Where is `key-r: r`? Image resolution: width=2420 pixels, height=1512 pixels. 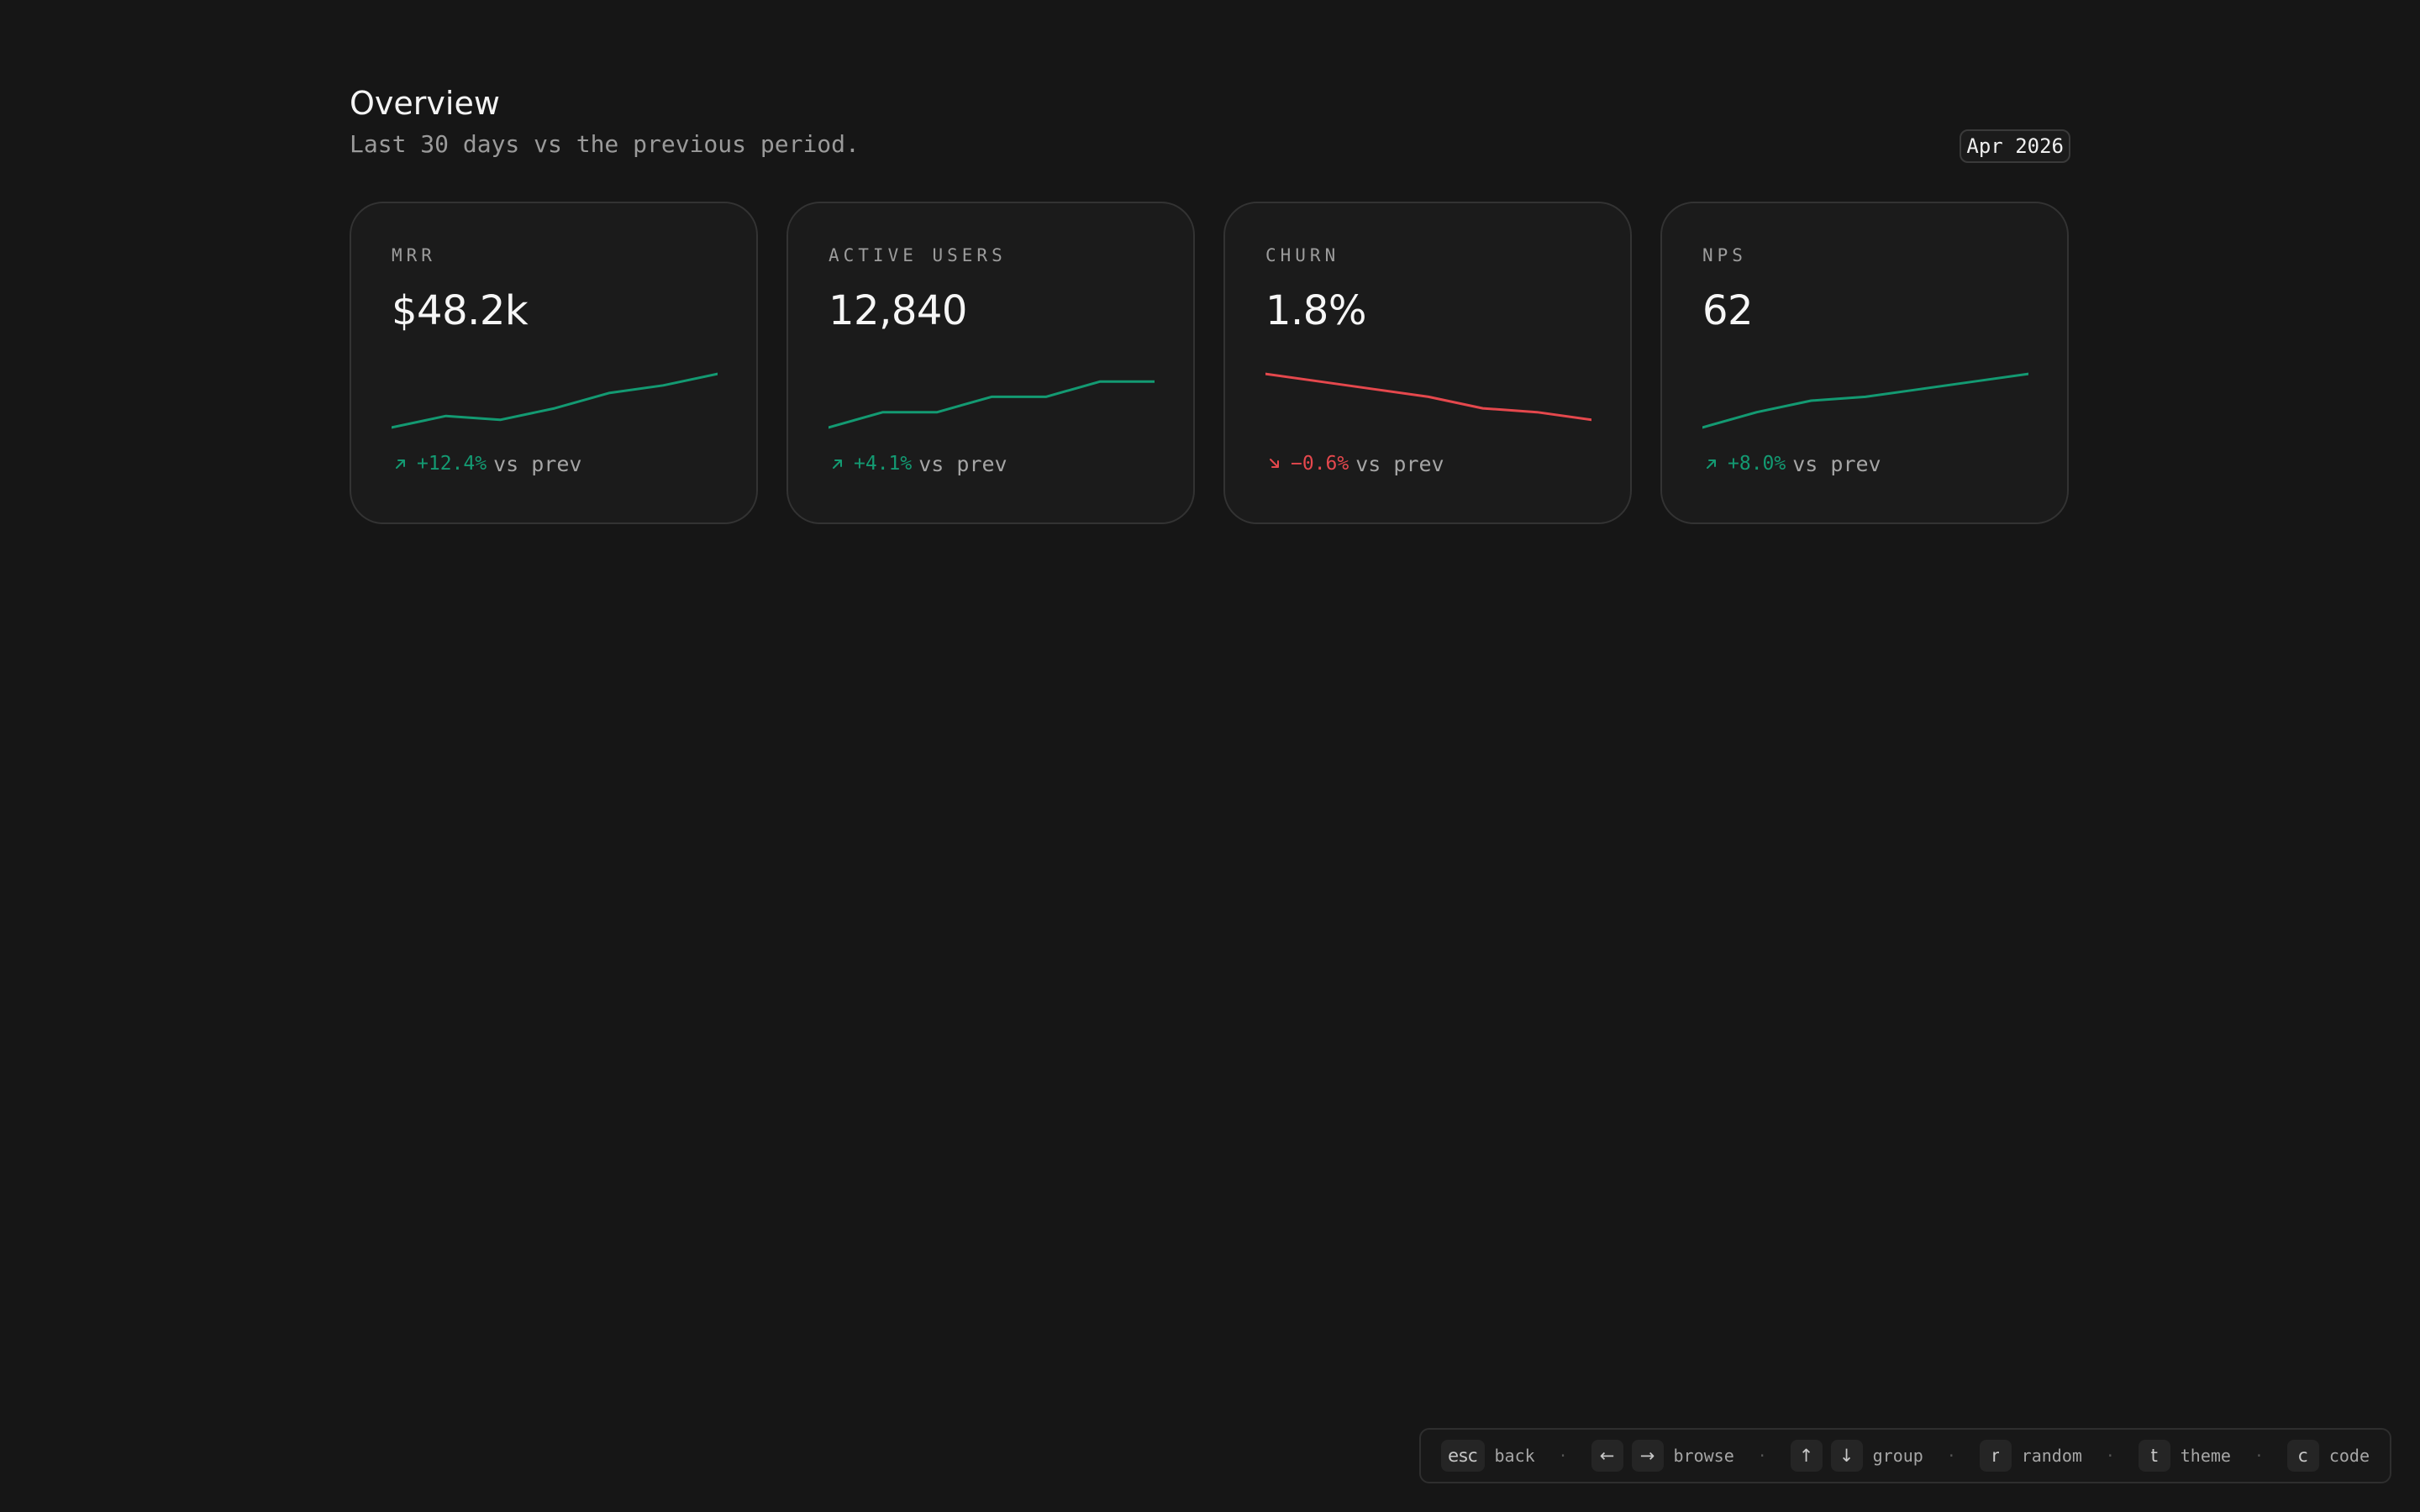
key-r: r is located at coordinates (1995, 1456).